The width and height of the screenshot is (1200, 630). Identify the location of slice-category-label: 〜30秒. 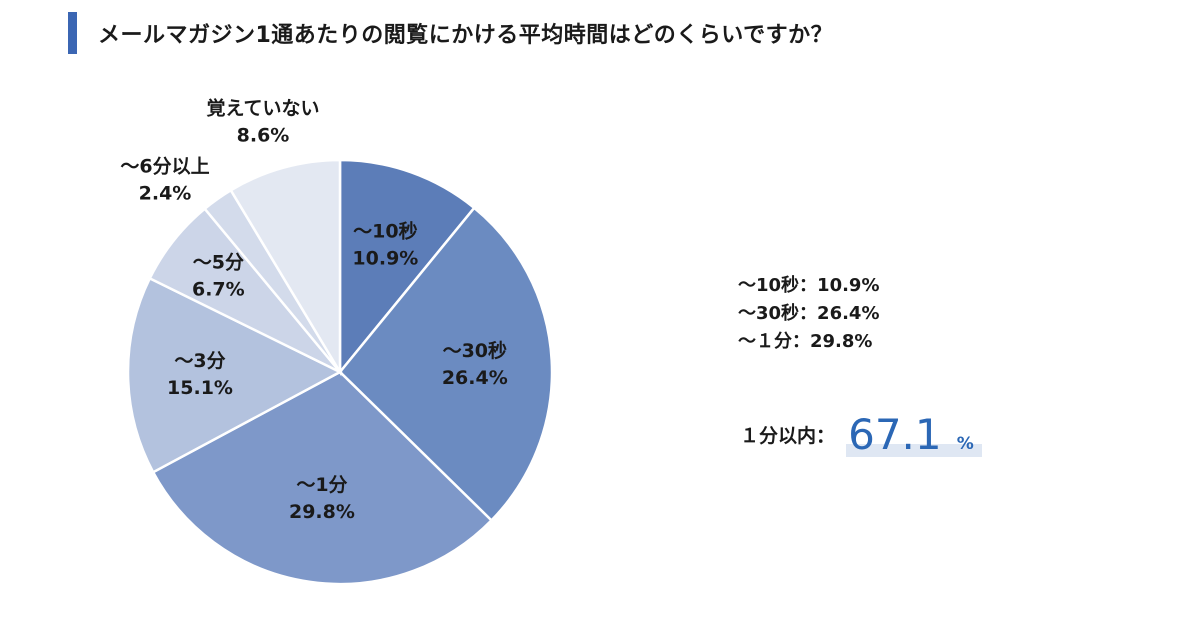
(475, 350).